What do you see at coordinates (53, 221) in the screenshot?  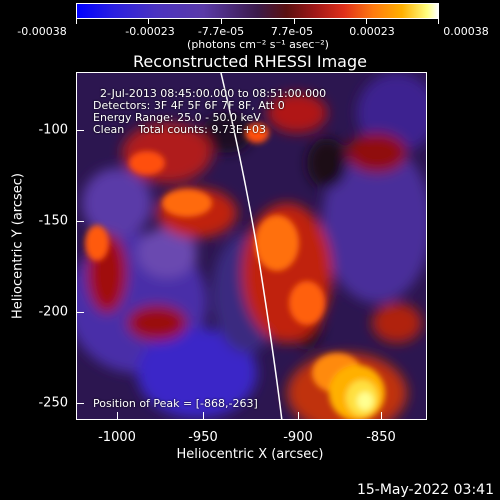 I see `y-tick-label: -150` at bounding box center [53, 221].